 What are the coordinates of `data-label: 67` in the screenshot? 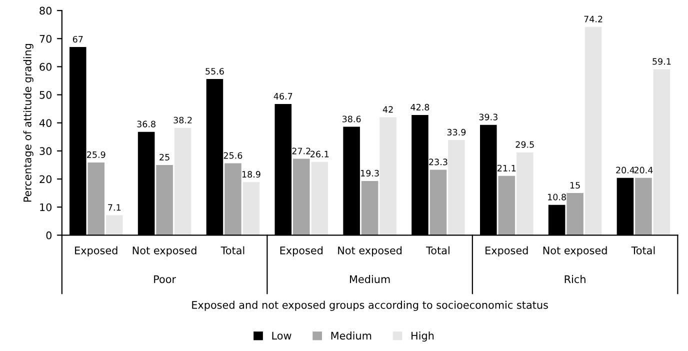 It's located at (77, 39).